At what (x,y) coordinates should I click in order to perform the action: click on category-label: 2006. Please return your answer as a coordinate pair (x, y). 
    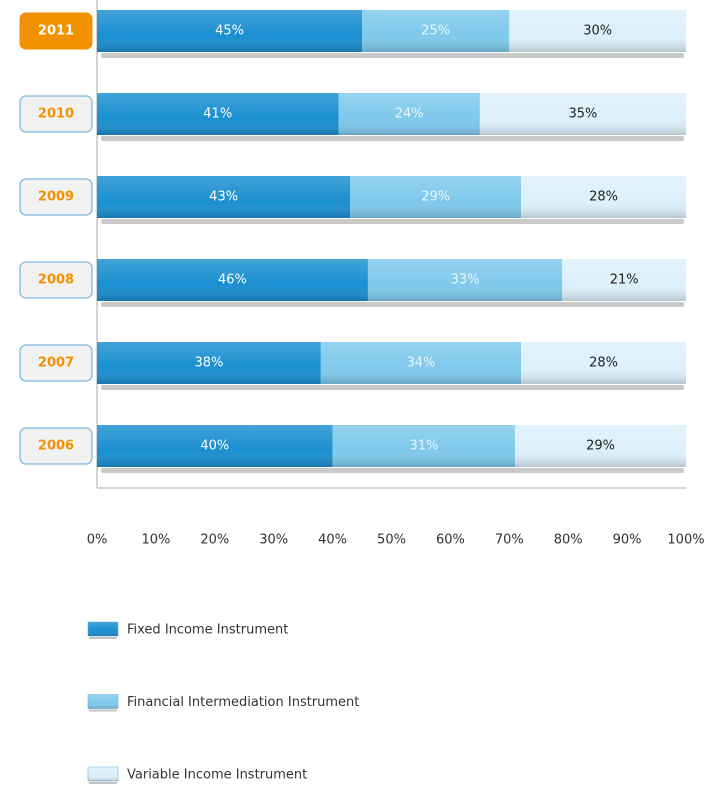
    Looking at the image, I should click on (56, 446).